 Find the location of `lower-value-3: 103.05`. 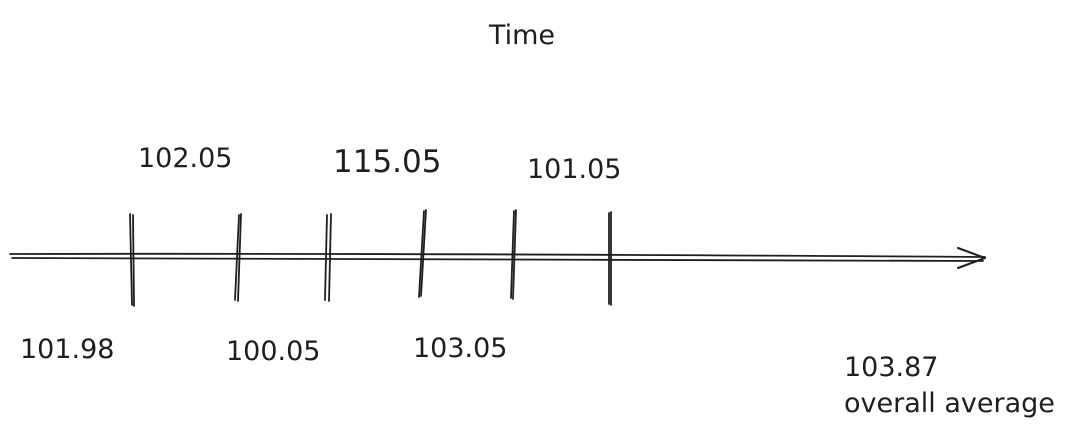

lower-value-3: 103.05 is located at coordinates (460, 348).